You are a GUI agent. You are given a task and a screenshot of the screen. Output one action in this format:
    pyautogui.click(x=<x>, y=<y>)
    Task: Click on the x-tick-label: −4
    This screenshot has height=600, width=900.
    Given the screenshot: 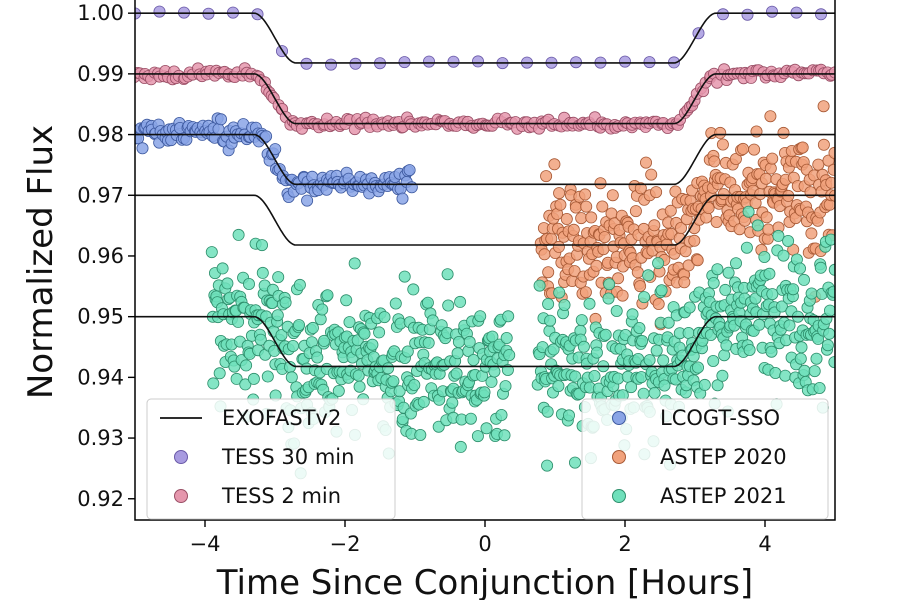 What is the action you would take?
    pyautogui.click(x=205, y=544)
    